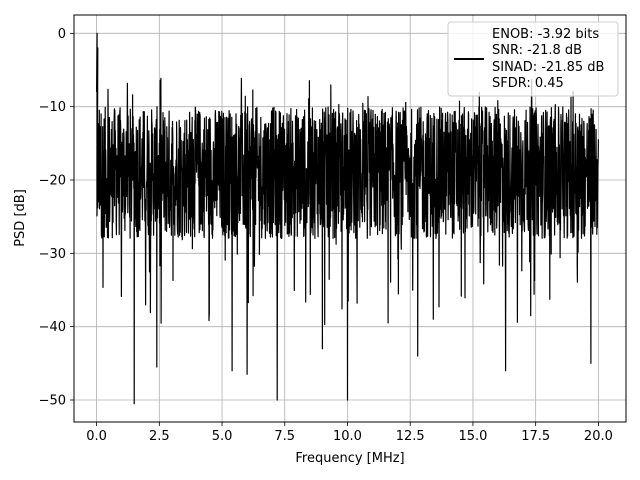  What do you see at coordinates (56, 218) in the screenshot?
I see `y-axis: 0 −10 −20 −30 −40 −50` at bounding box center [56, 218].